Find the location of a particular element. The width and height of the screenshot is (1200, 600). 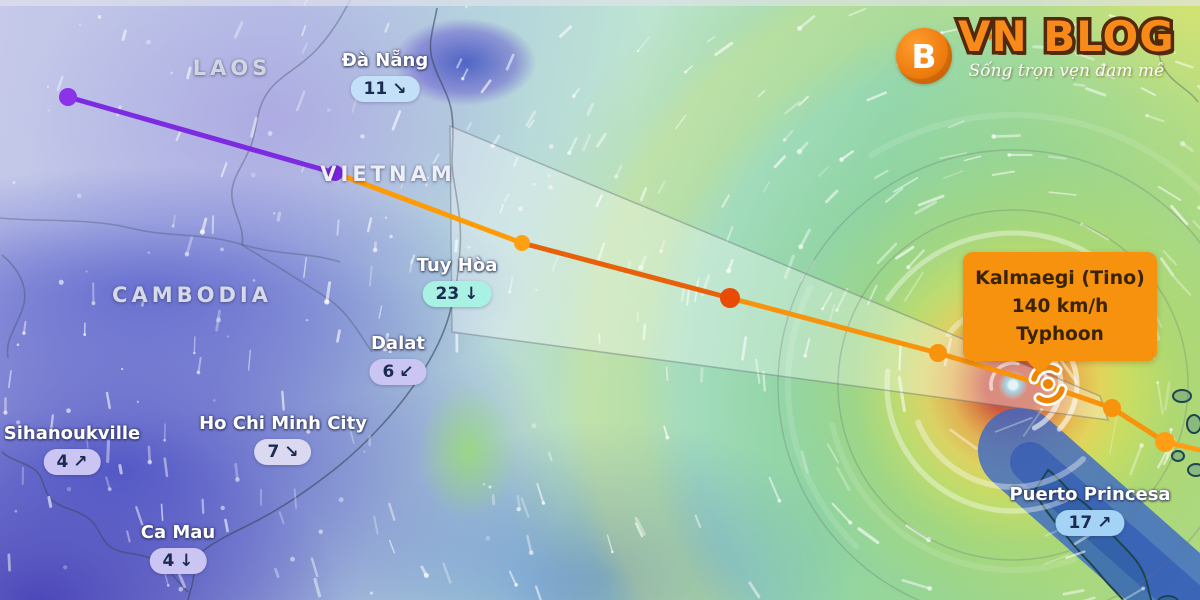

city-name: Sihanoukville is located at coordinates (72, 433).